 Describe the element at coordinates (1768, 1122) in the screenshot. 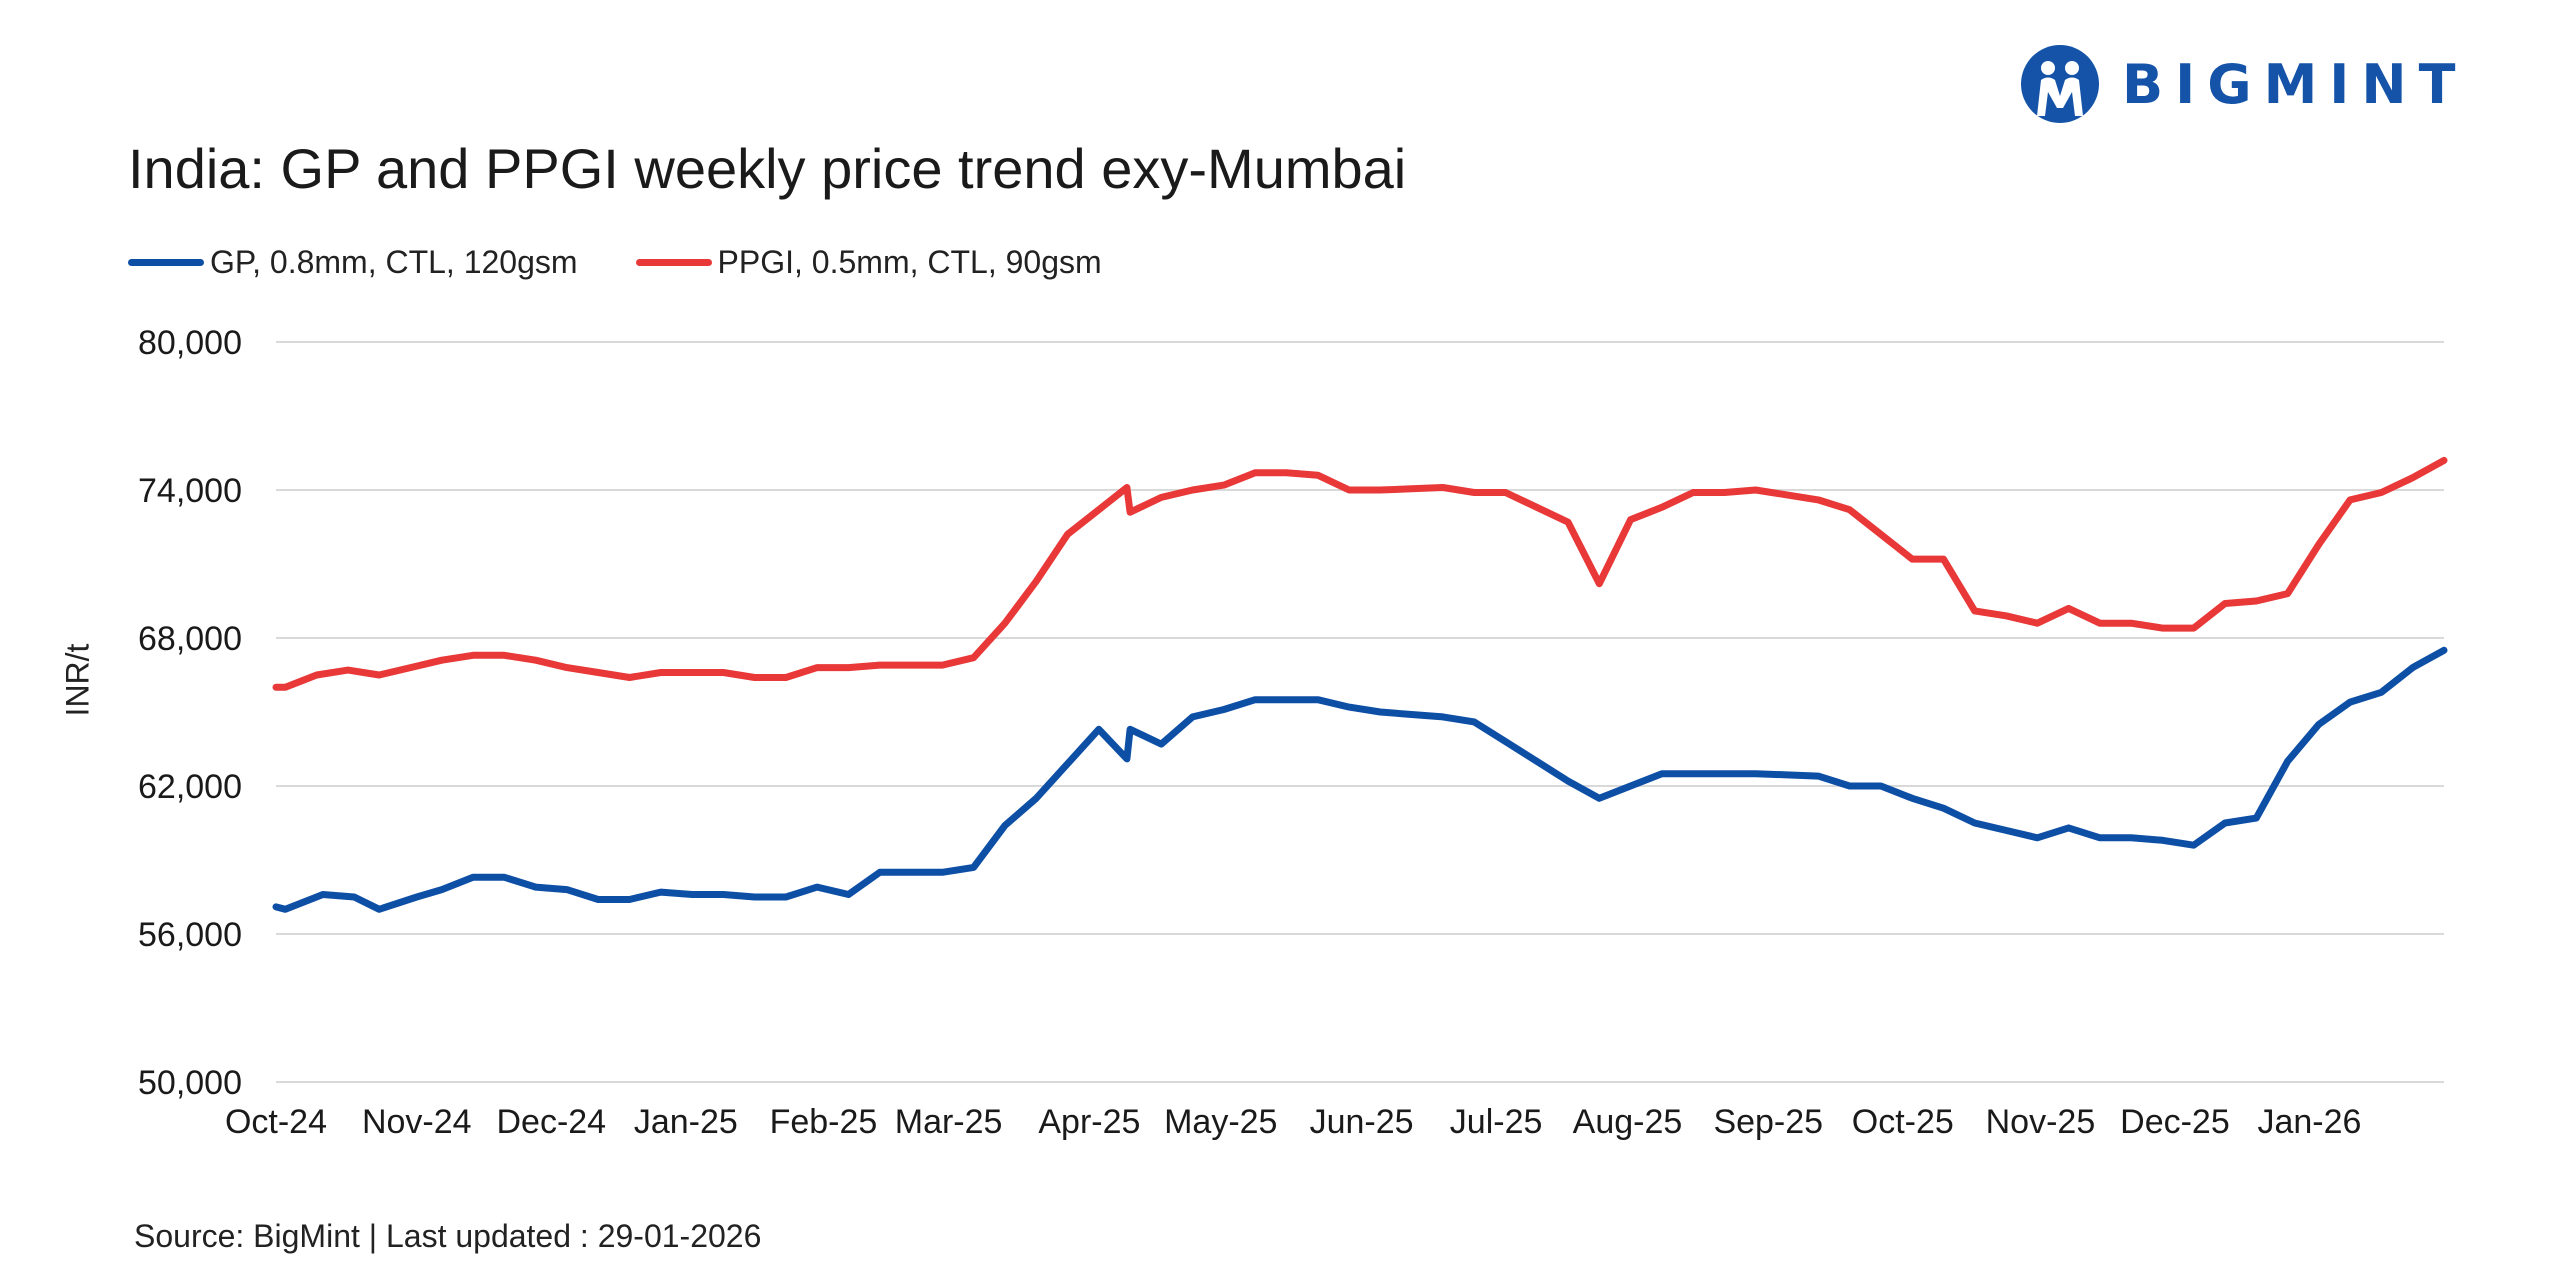

I see `x-tick-label: Sep-25` at that location.